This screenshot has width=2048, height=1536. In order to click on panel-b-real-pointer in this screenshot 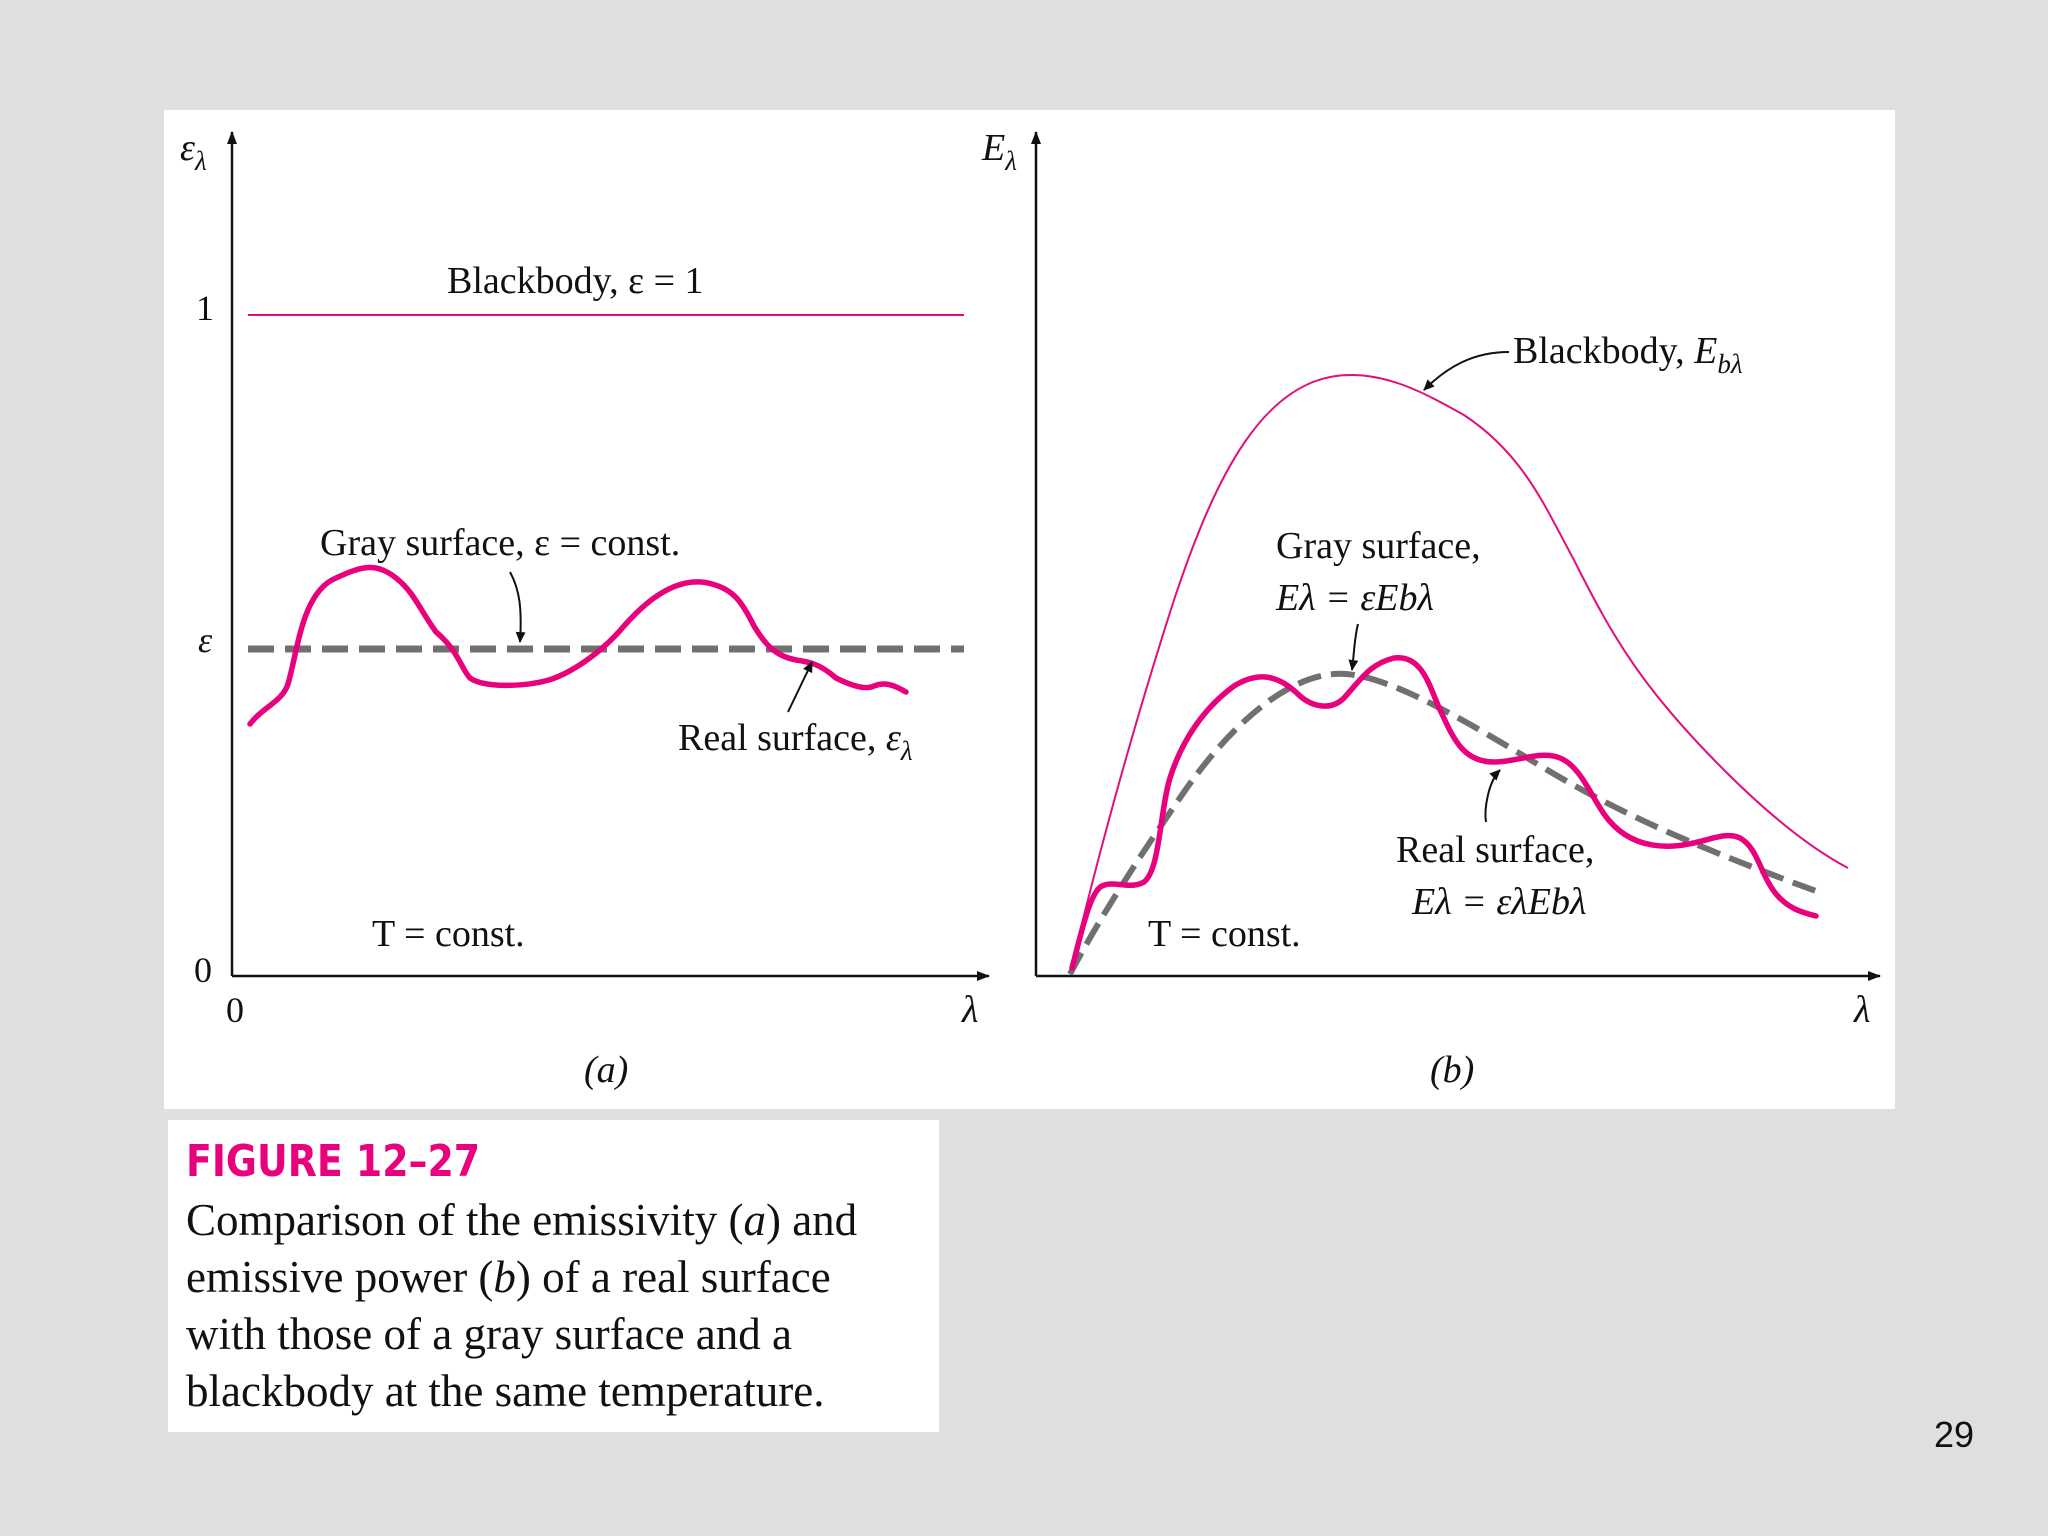, I will do `click(1492, 796)`.